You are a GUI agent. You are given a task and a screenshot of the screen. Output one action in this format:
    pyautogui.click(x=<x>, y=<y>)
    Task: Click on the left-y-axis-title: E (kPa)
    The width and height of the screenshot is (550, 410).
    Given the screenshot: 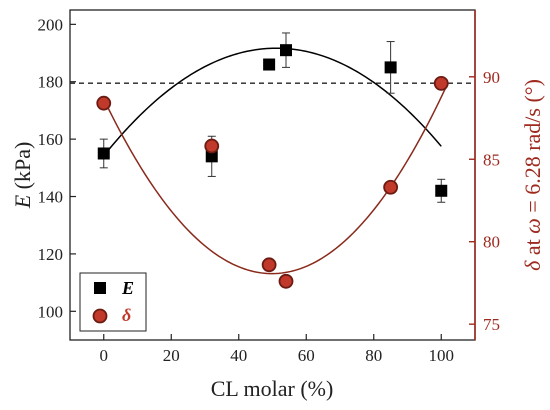 What is the action you would take?
    pyautogui.click(x=22, y=176)
    